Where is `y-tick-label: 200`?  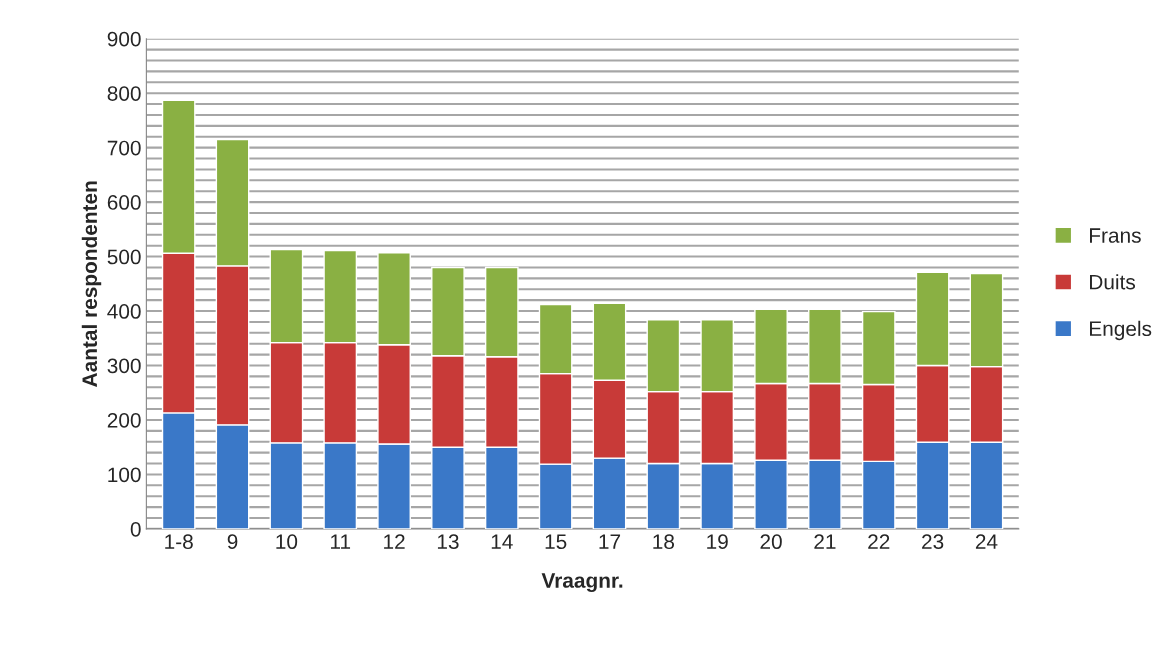
y-tick-label: 200 is located at coordinates (124, 420).